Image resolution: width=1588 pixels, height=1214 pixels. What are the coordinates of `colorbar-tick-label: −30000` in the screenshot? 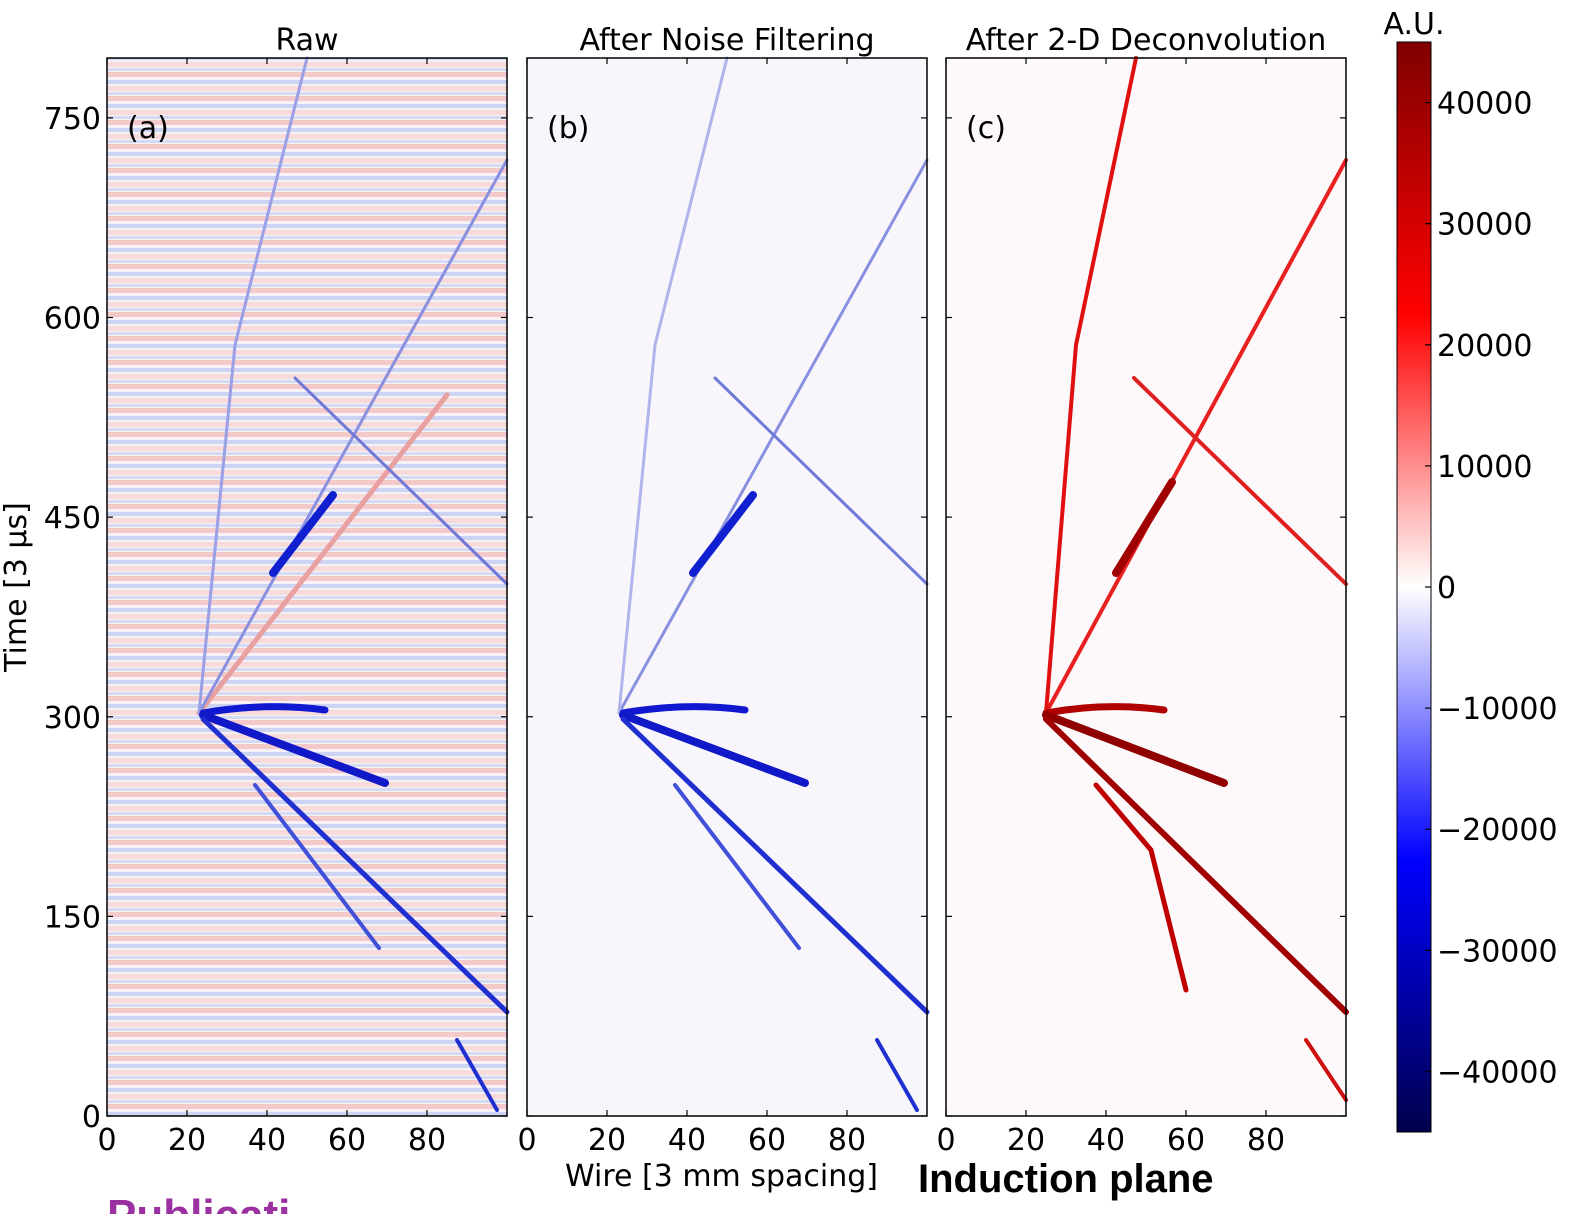 It's located at (1497, 951).